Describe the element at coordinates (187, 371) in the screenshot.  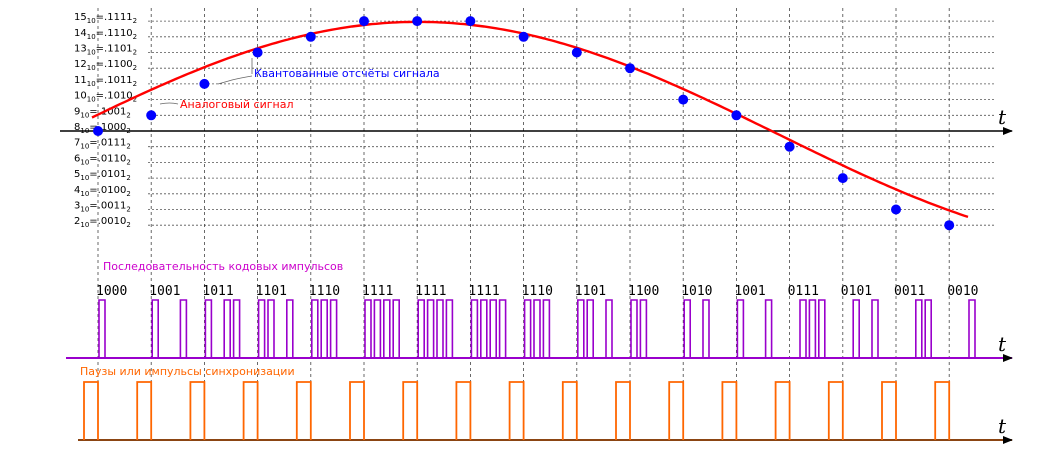
I see `sync-label: Паузы или импульсы синхронизации` at that location.